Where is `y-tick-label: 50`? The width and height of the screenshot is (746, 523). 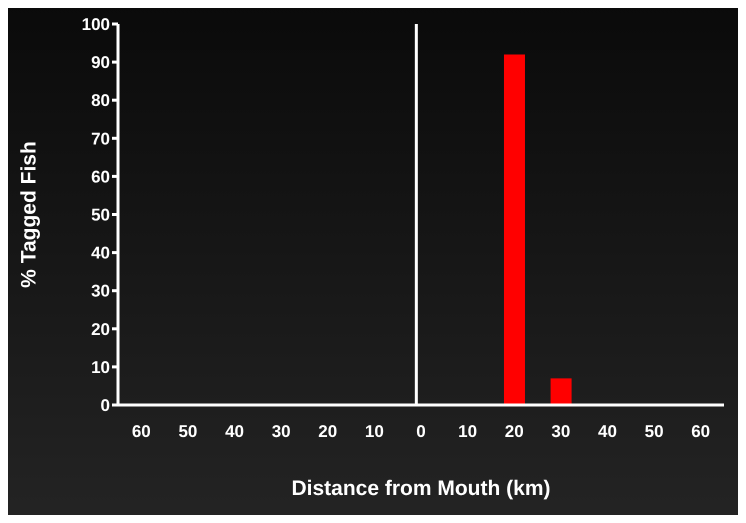
y-tick-label: 50 is located at coordinates (100, 215).